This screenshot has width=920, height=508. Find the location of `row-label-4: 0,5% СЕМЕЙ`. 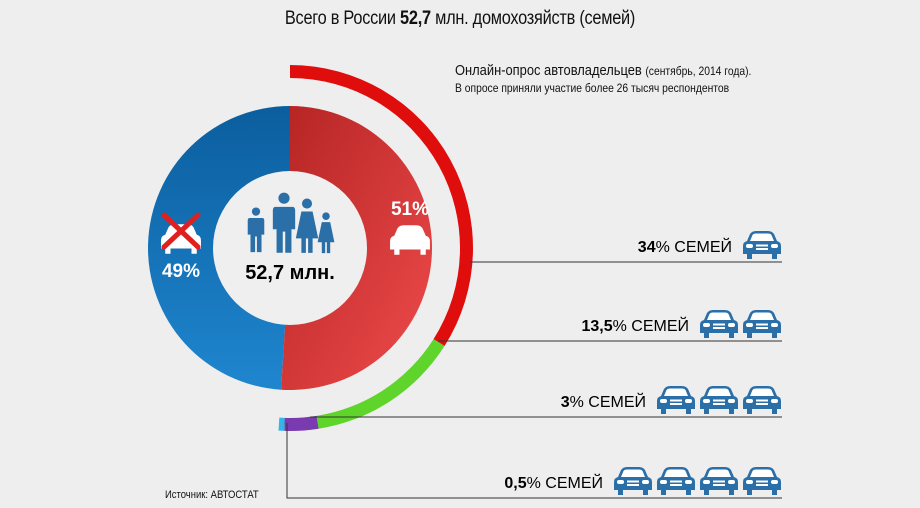

row-label-4: 0,5% СЕМЕЙ is located at coordinates (553, 482).